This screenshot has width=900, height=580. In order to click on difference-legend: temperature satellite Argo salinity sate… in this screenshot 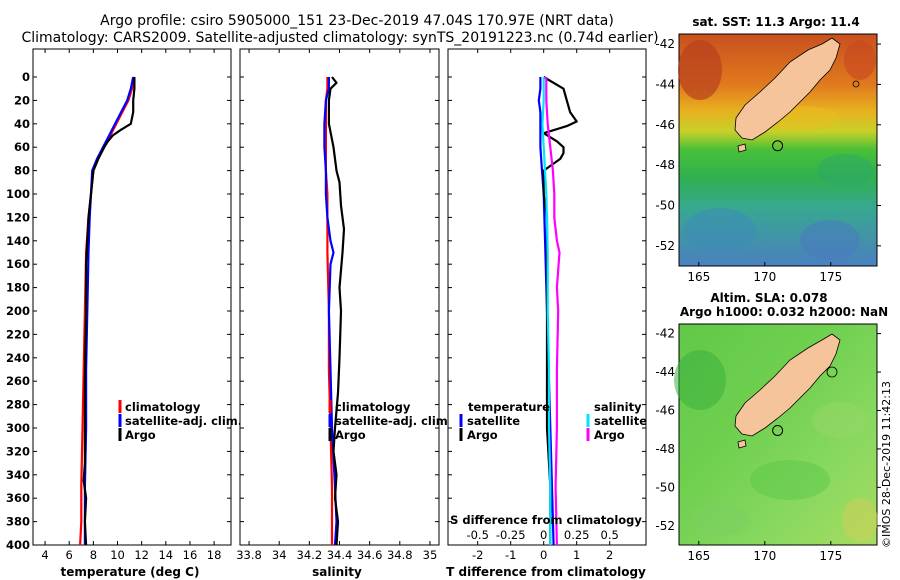, I will do `click(553, 421)`.